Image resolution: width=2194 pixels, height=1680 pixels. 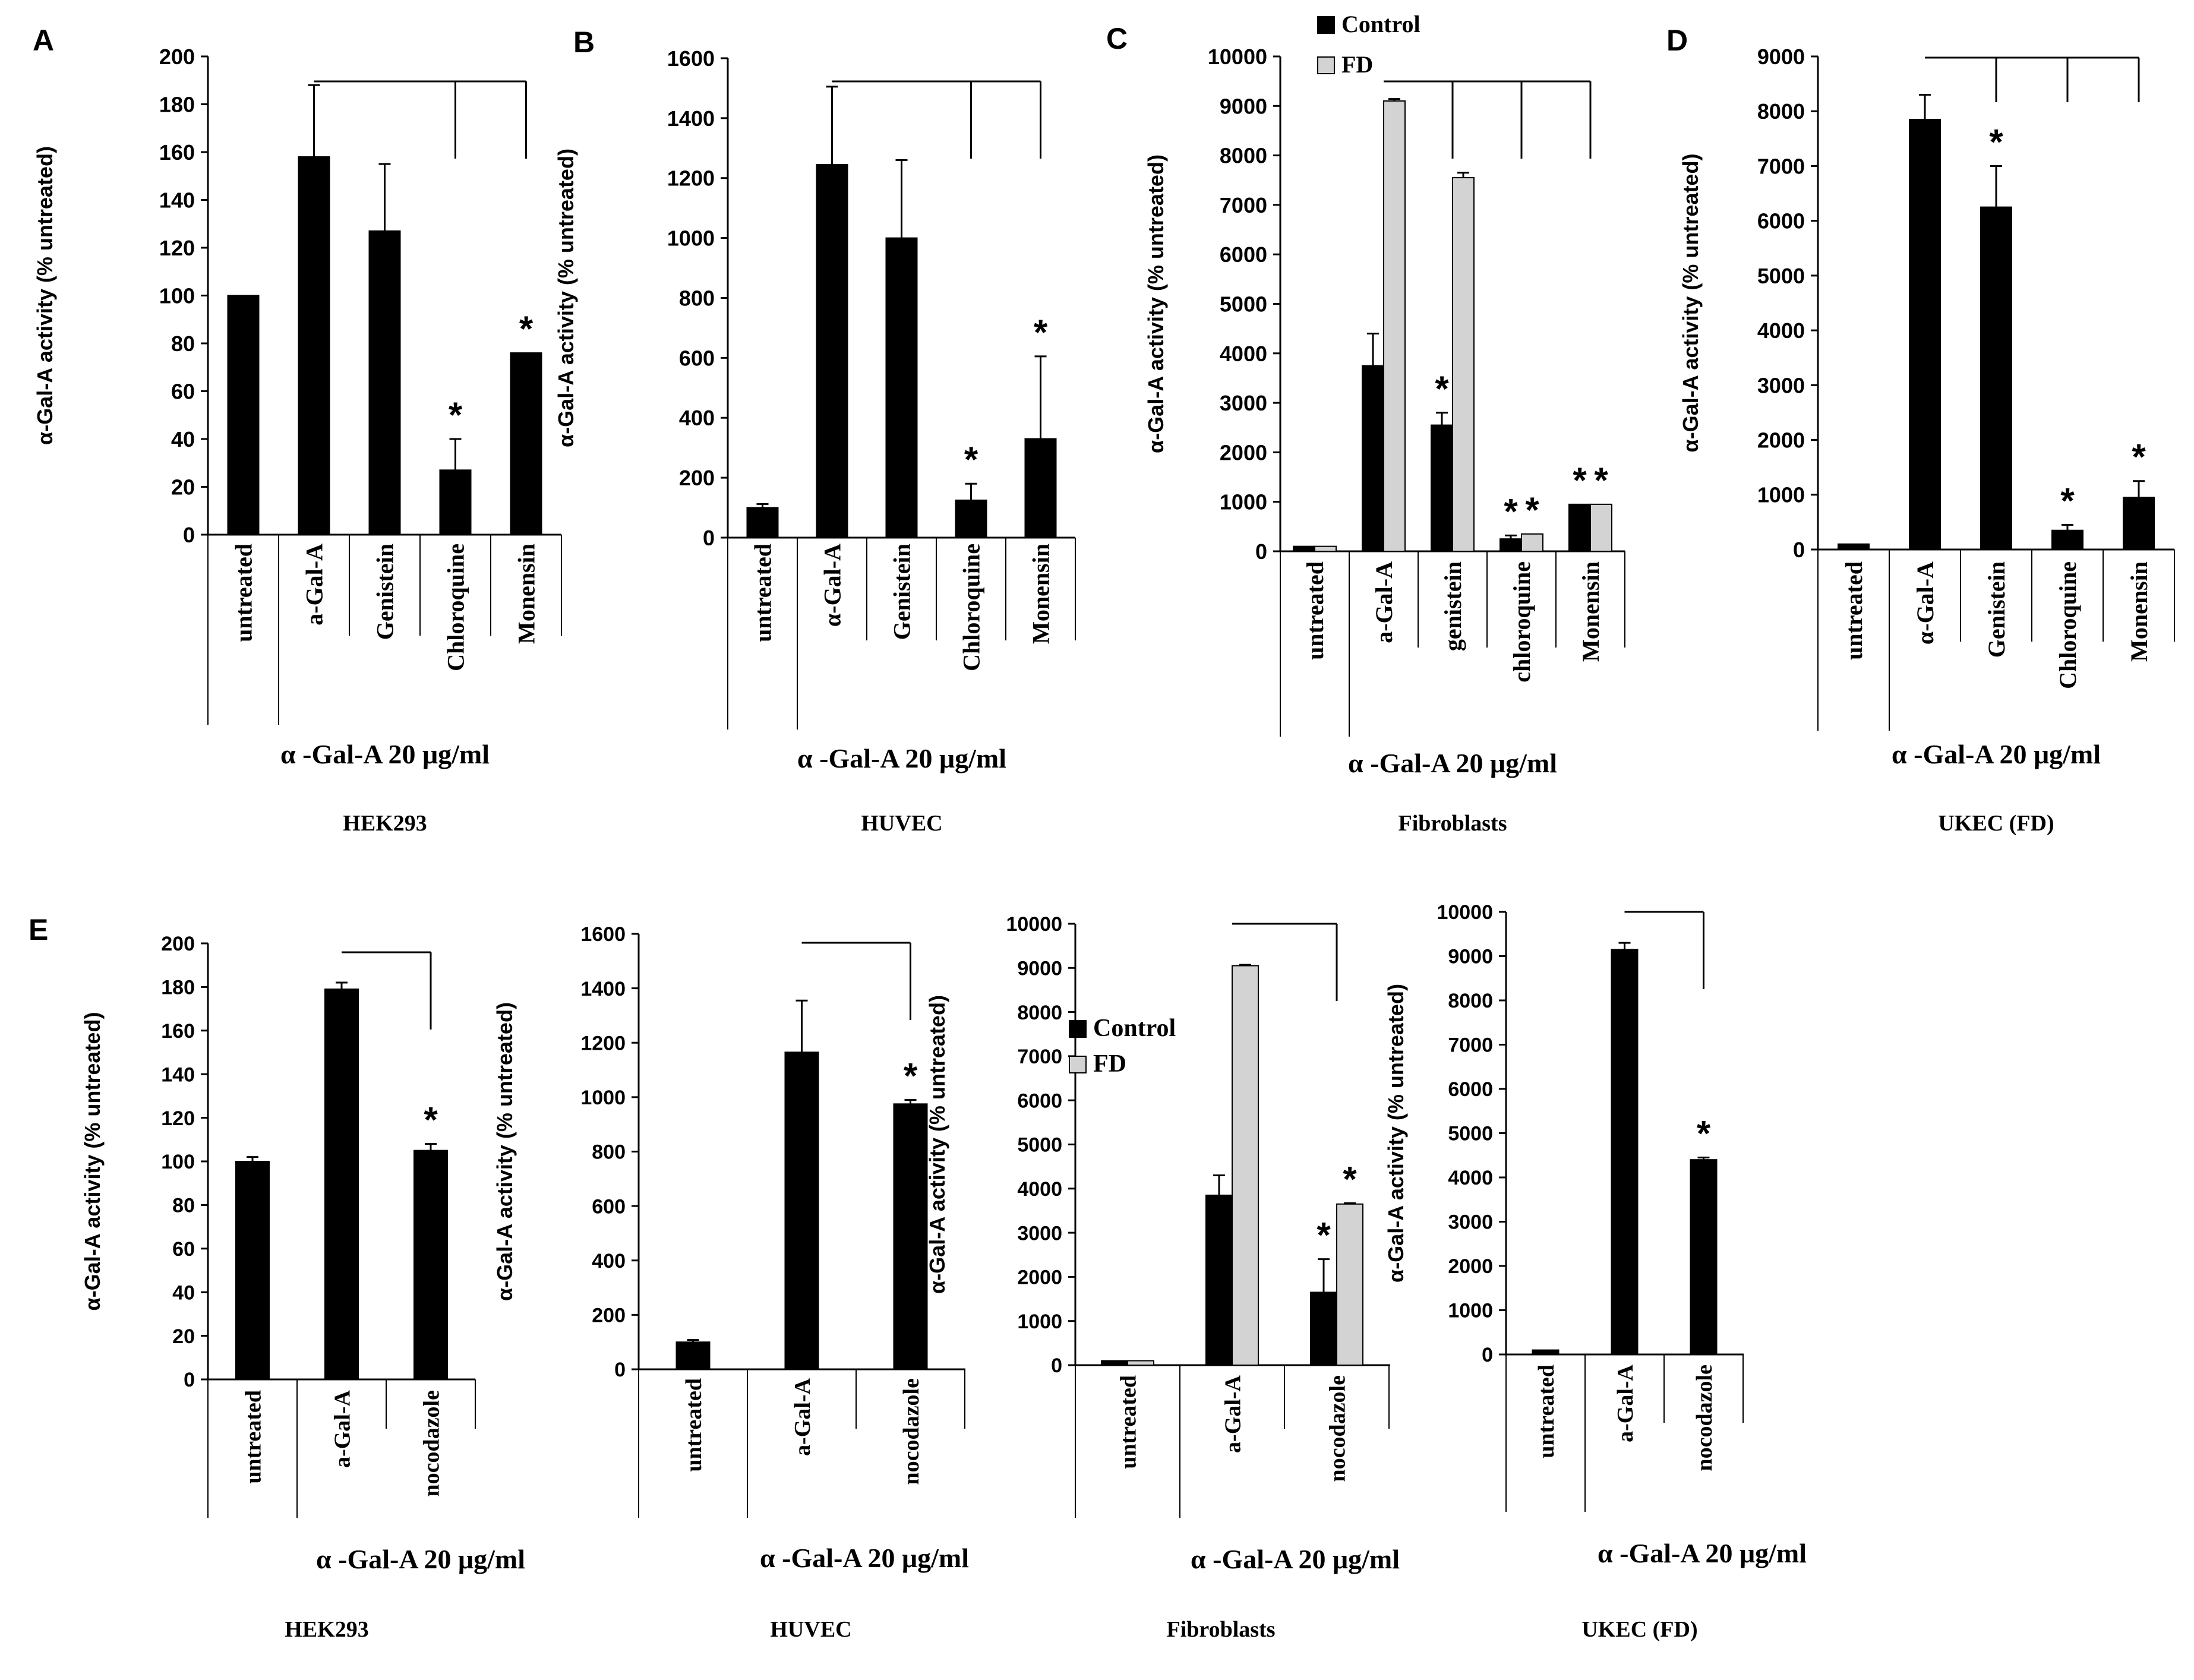 I want to click on legend-swatch-control, so click(x=1078, y=1029).